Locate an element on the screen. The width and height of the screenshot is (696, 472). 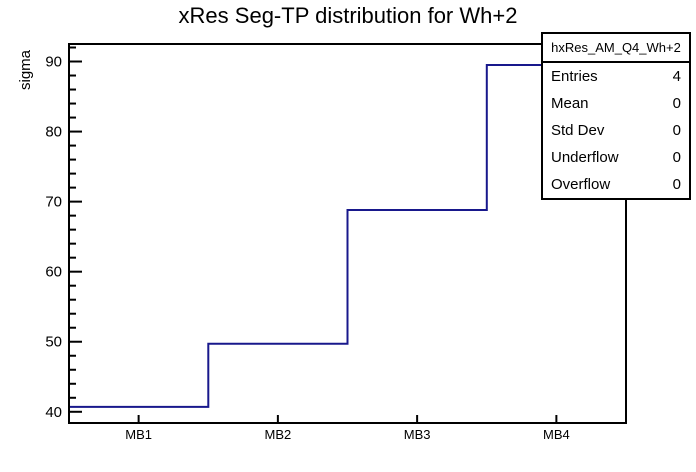
stats-row: Mean 0 is located at coordinates (616, 103).